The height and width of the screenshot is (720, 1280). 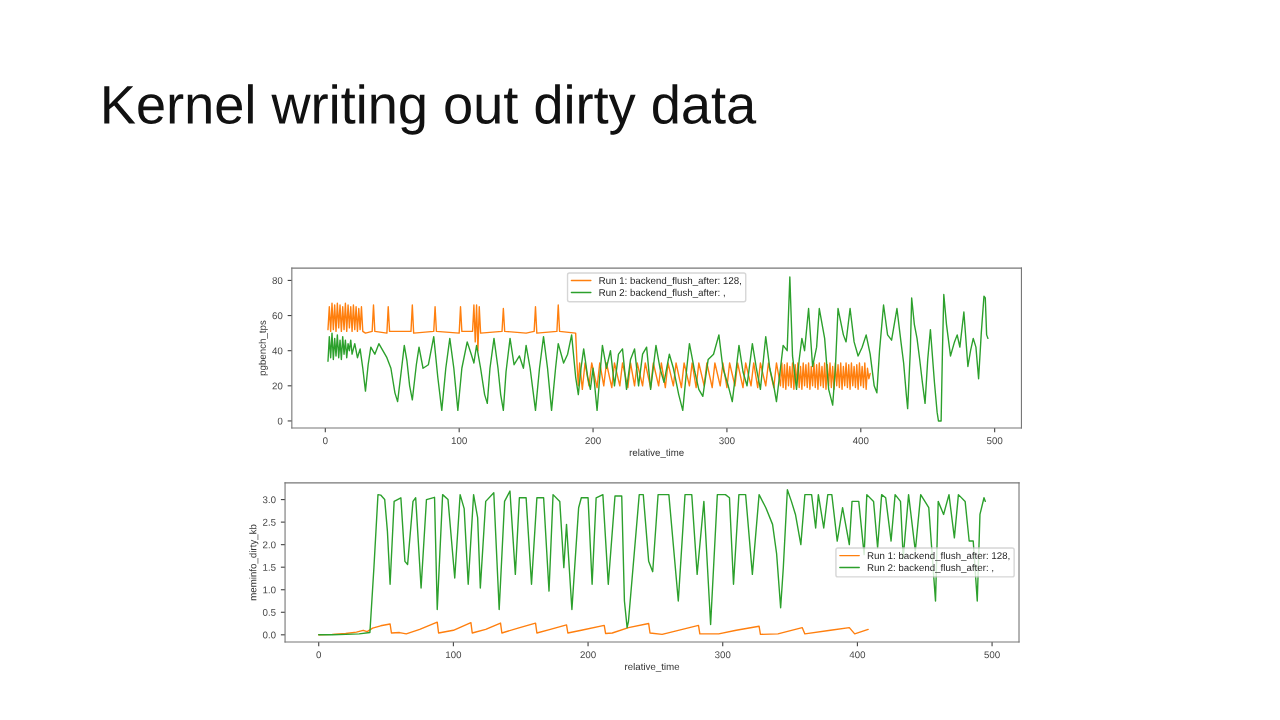 I want to click on y-tick-label: 0.0, so click(x=269, y=635).